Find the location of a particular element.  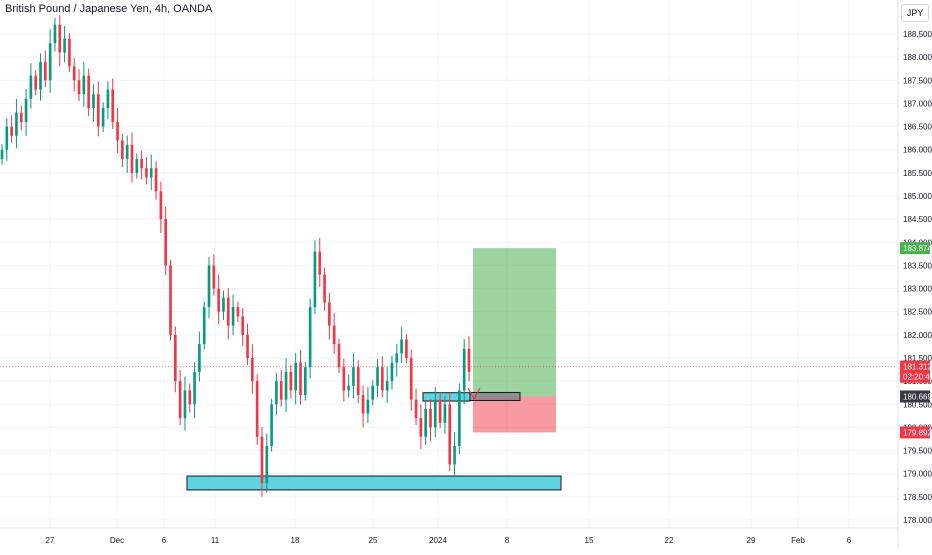

y-tick-label: 188.500 is located at coordinates (917, 34).